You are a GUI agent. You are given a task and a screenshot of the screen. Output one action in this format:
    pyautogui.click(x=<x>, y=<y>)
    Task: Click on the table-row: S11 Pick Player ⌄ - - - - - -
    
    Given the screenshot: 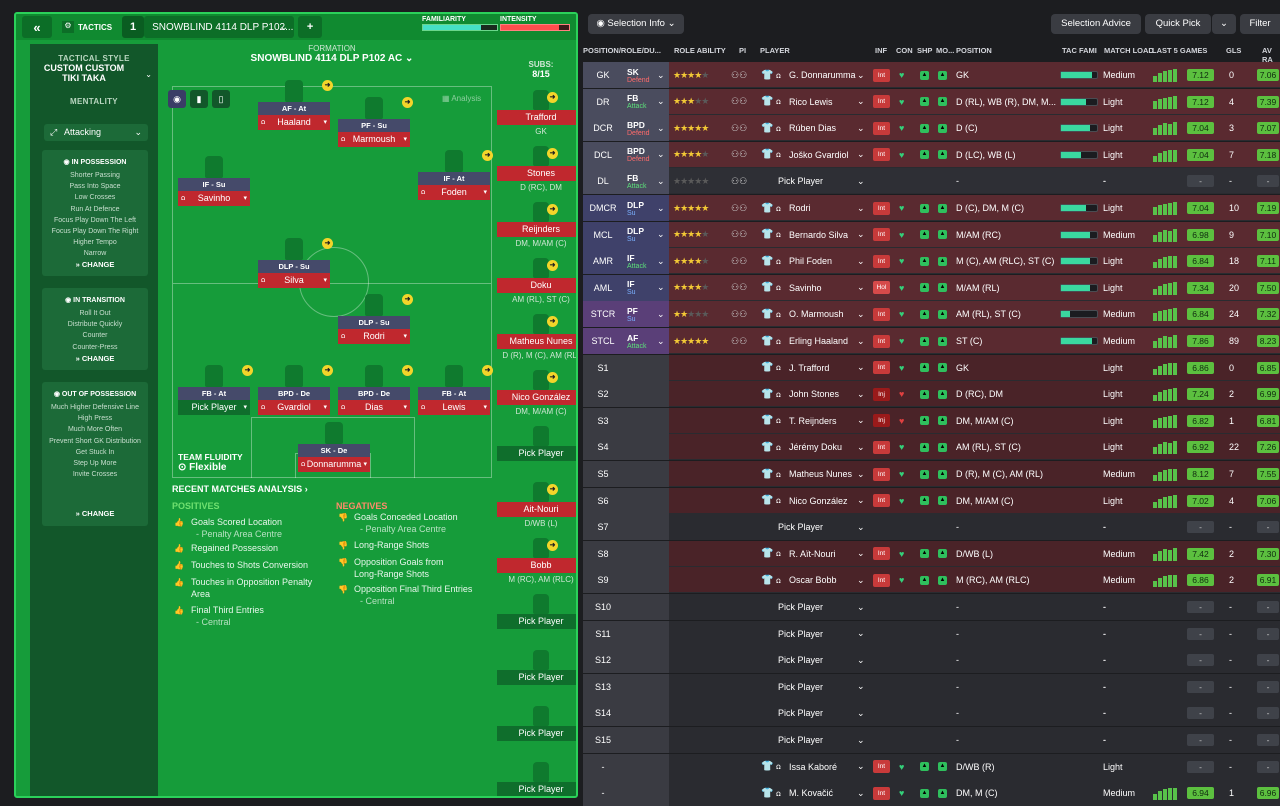 What is the action you would take?
    pyautogui.click(x=931, y=633)
    